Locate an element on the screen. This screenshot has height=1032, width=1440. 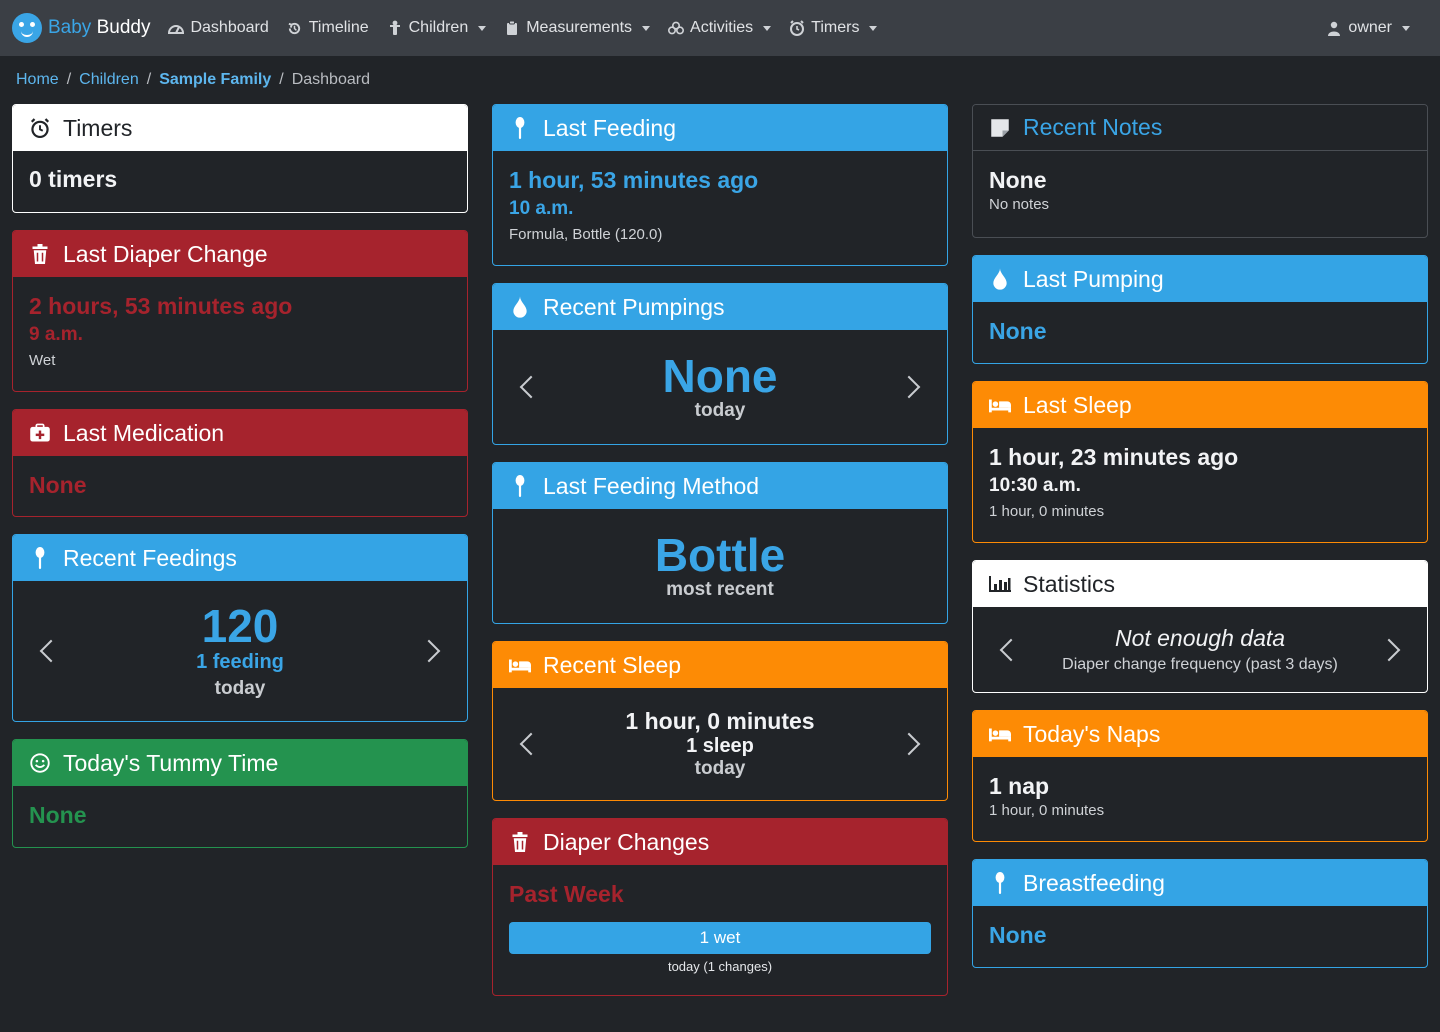
pumpings-period: today is located at coordinates (720, 411).